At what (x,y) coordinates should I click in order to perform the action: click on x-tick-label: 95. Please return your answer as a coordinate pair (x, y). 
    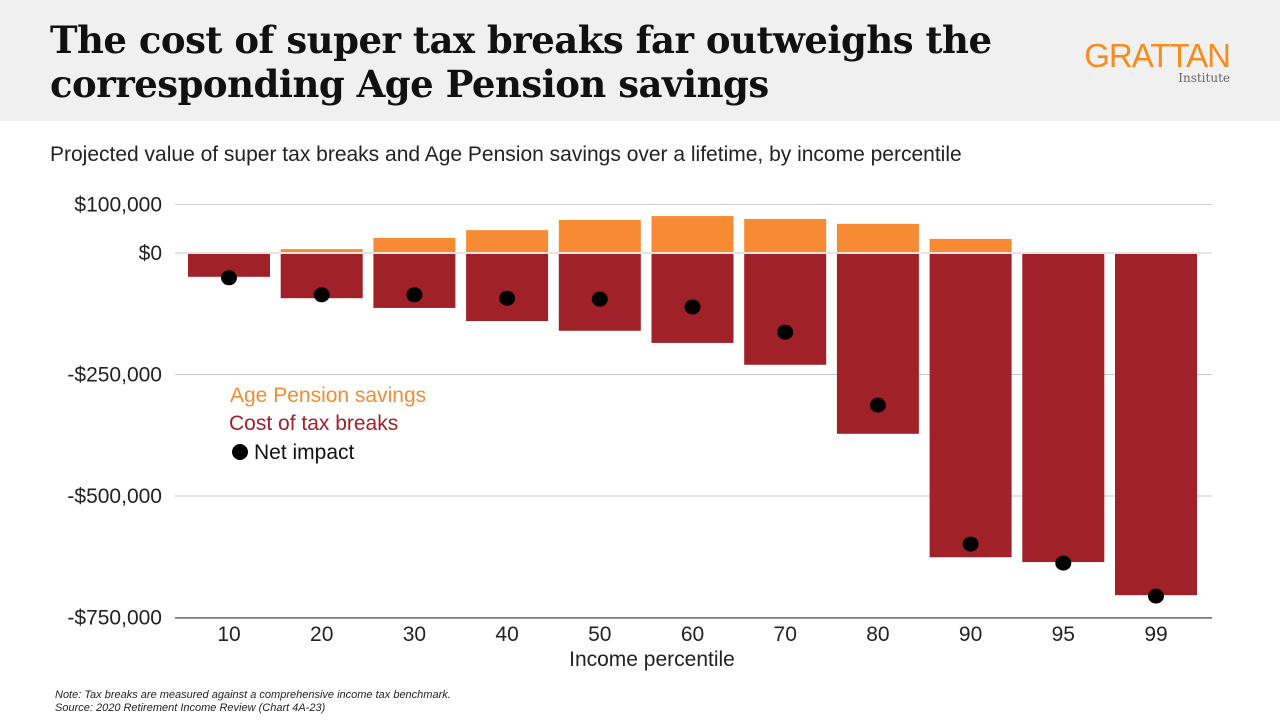
    Looking at the image, I should click on (1063, 634).